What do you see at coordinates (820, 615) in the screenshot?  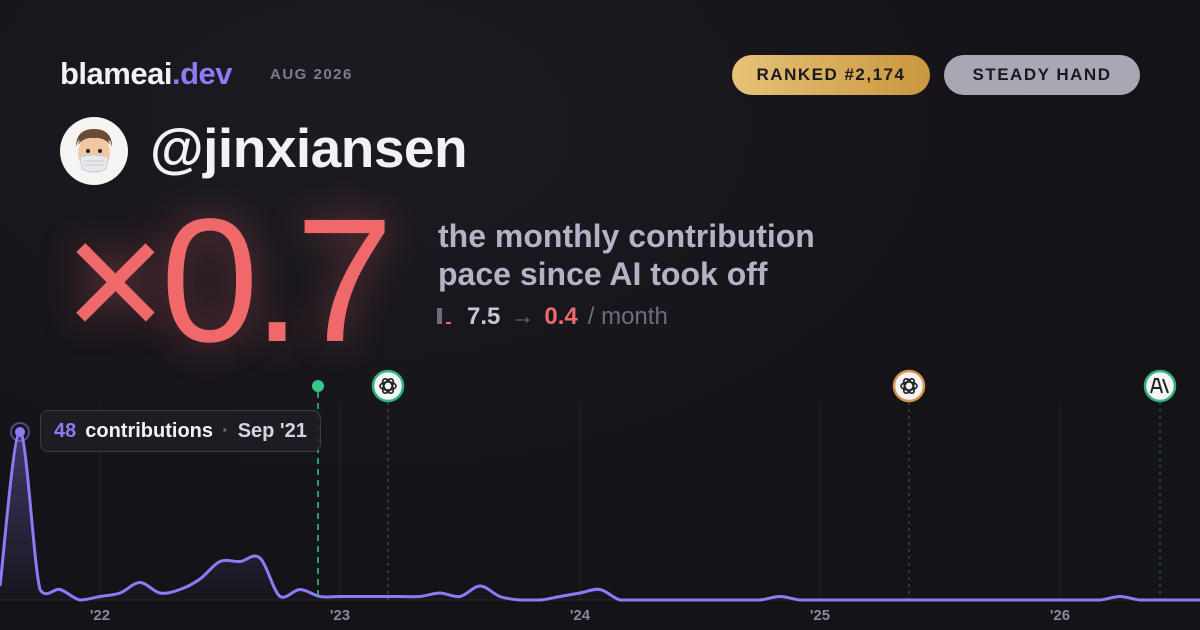 I see `x-tick-label: '25` at bounding box center [820, 615].